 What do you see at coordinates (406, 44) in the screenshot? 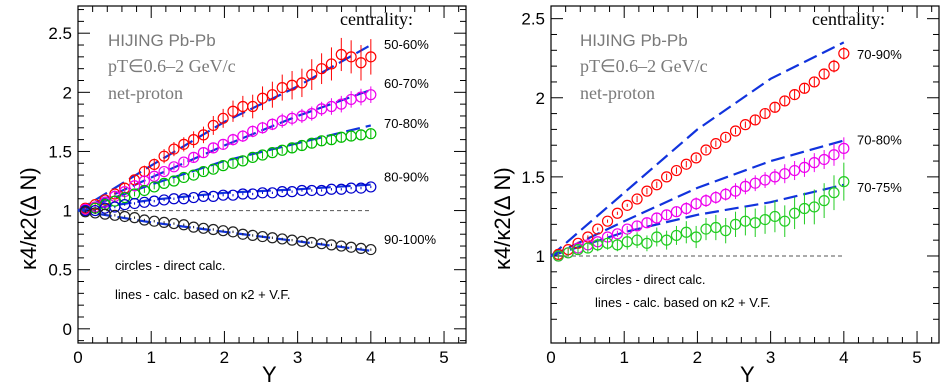
I see `series-label: 50-60%` at bounding box center [406, 44].